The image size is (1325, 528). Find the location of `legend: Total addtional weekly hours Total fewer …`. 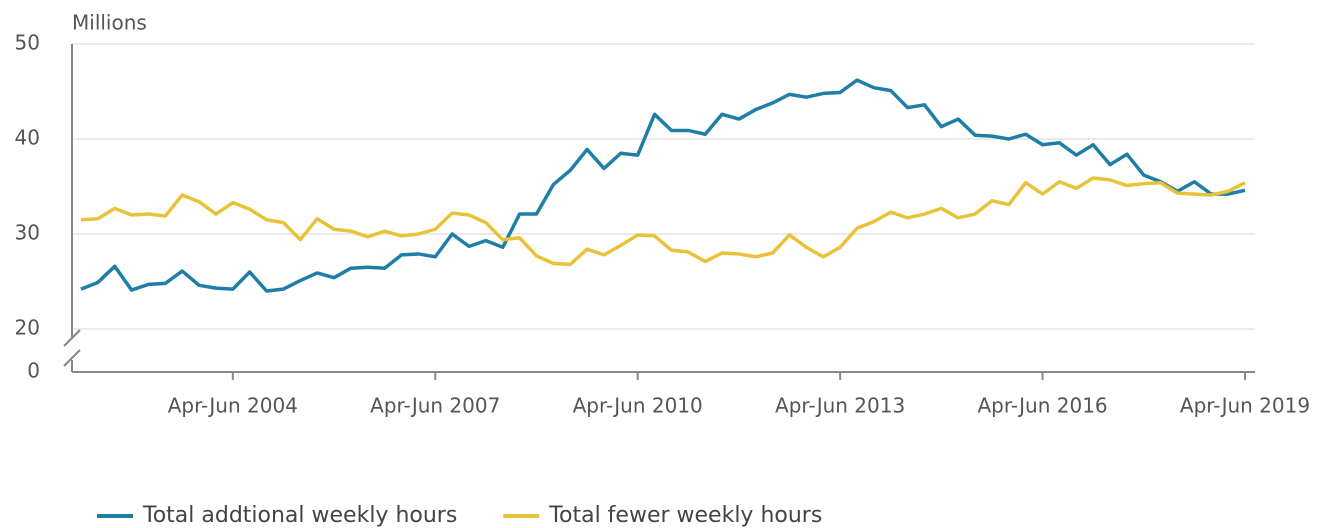

legend: Total addtional weekly hours Total fewer … is located at coordinates (459, 515).